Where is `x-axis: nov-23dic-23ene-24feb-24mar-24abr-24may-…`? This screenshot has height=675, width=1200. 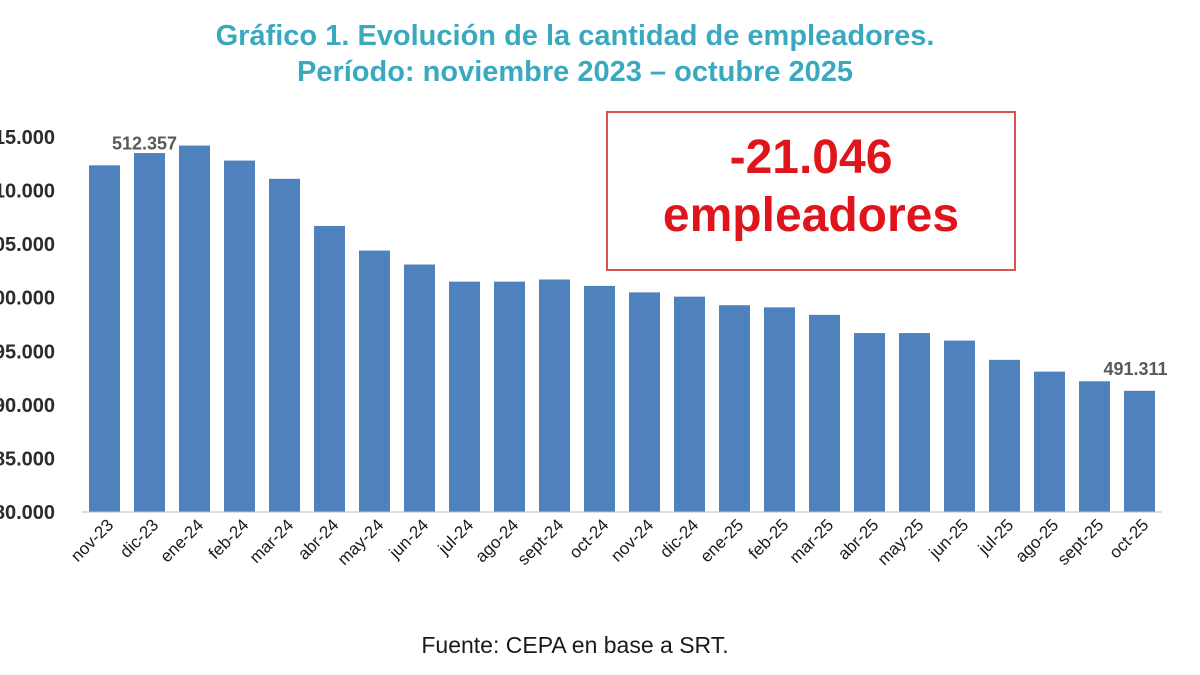 x-axis: nov-23dic-23ene-24feb-24mar-24abr-24may-… is located at coordinates (614, 540).